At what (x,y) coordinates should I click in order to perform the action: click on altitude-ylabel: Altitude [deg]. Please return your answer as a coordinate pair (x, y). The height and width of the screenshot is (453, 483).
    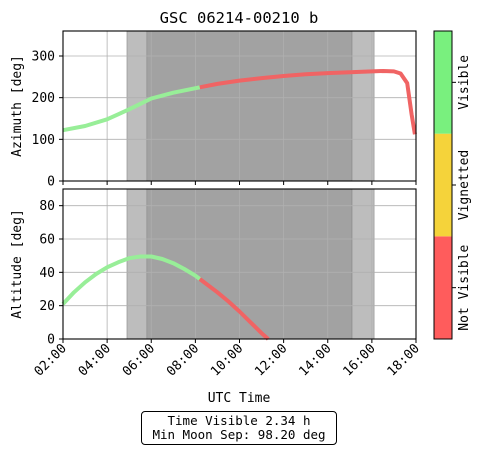
    Looking at the image, I should click on (17, 264).